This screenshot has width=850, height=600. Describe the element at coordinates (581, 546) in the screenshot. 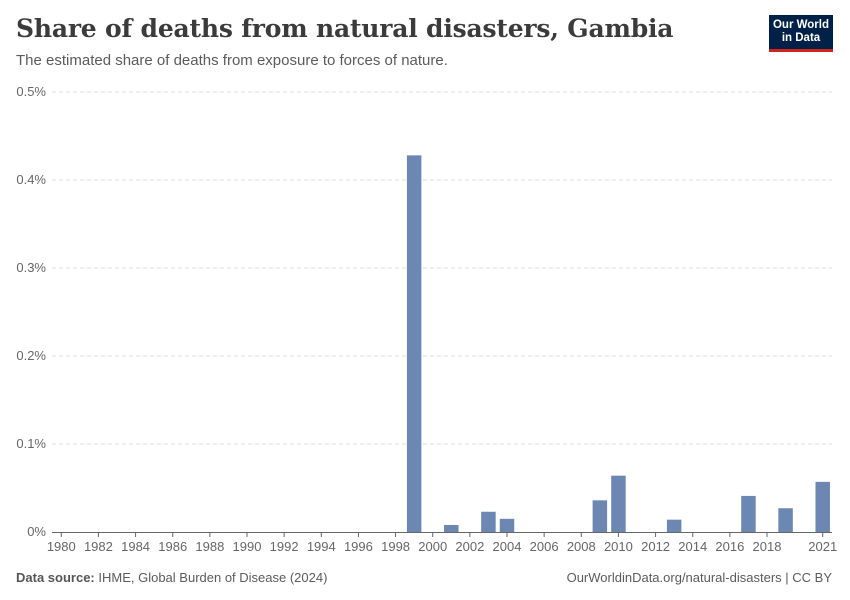

I see `x-tick-label: 2008` at that location.